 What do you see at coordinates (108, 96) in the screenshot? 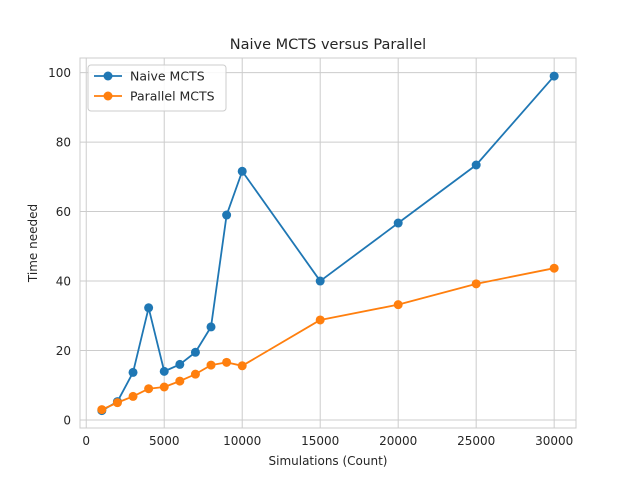
I see `legend-marker-parallel` at bounding box center [108, 96].